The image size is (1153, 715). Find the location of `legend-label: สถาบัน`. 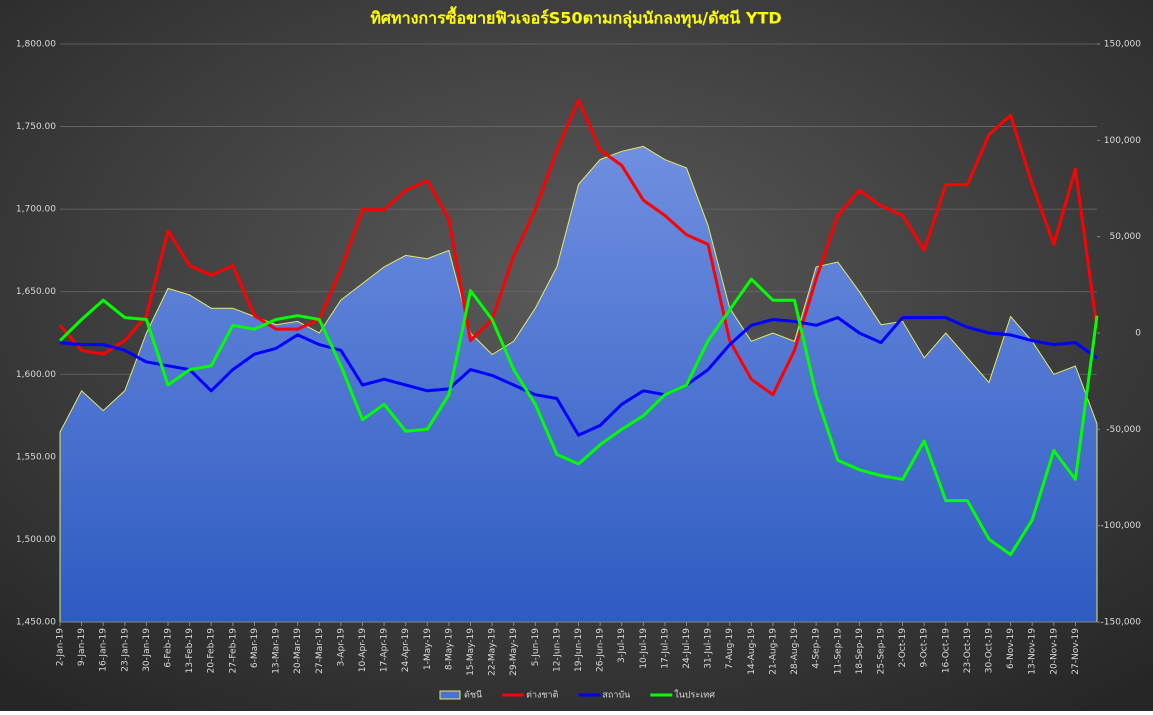

legend-label: สถาบัน is located at coordinates (616, 696).